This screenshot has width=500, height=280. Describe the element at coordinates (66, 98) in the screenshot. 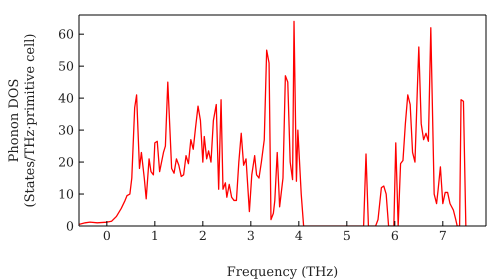

I see `y-tick-label: 40` at that location.